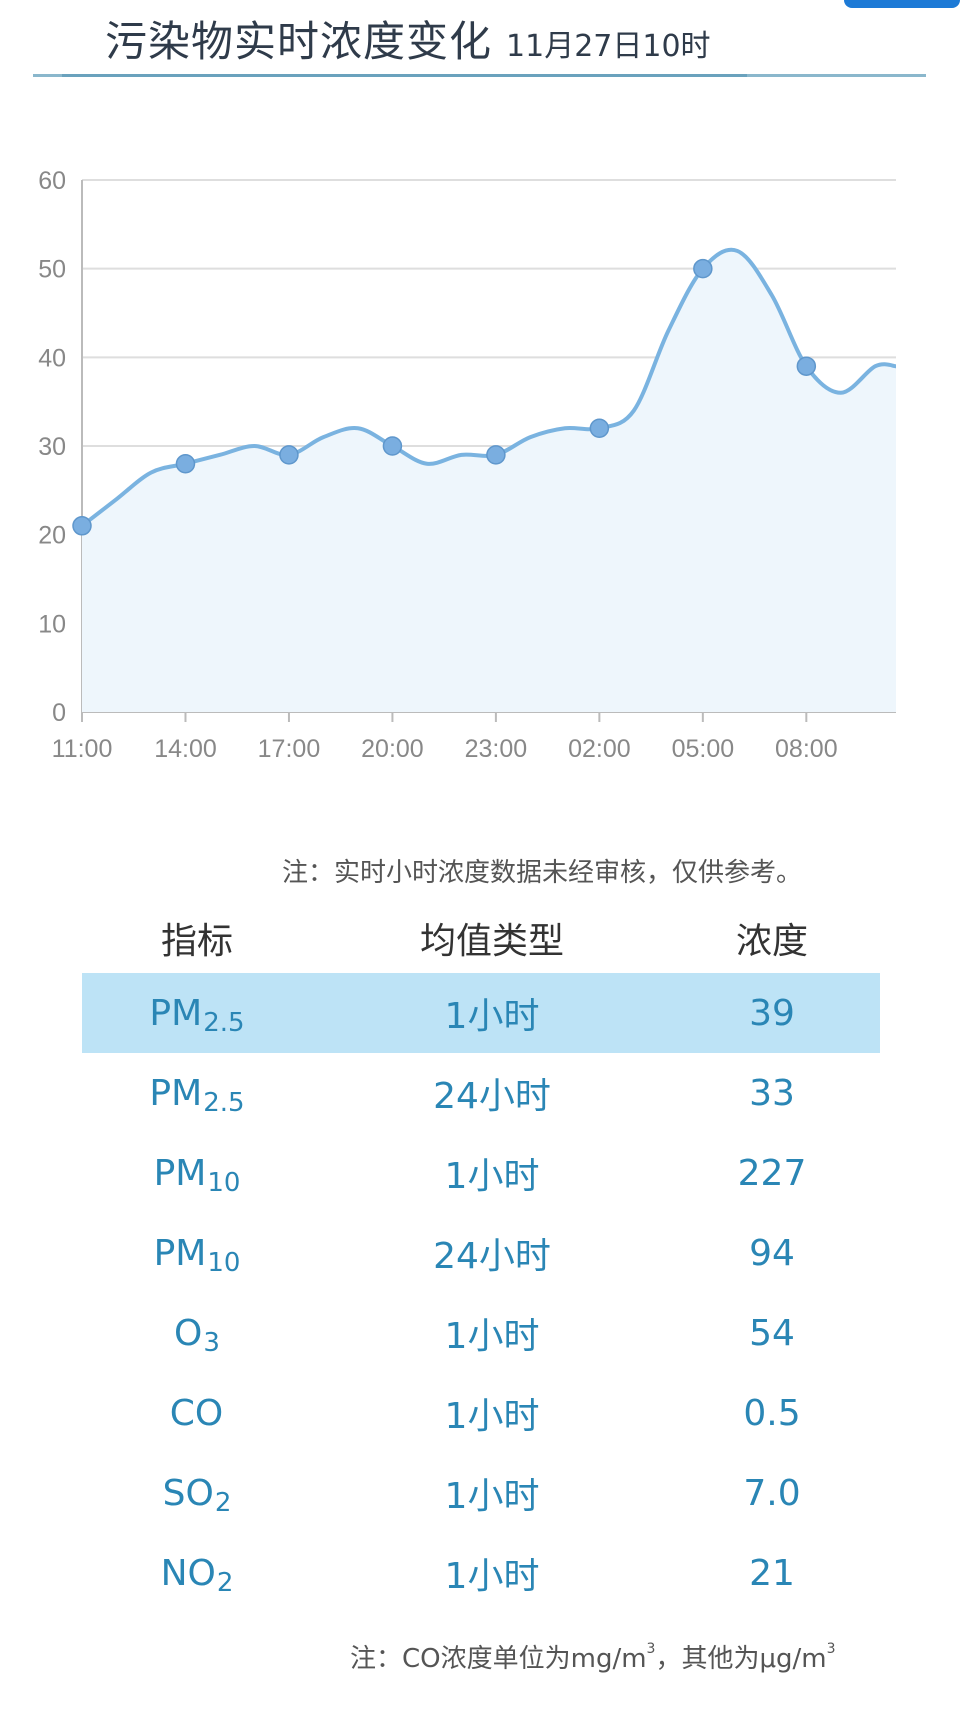 Image resolution: width=960 pixels, height=1710 pixels. I want to click on row-concentration: 94, so click(772, 1253).